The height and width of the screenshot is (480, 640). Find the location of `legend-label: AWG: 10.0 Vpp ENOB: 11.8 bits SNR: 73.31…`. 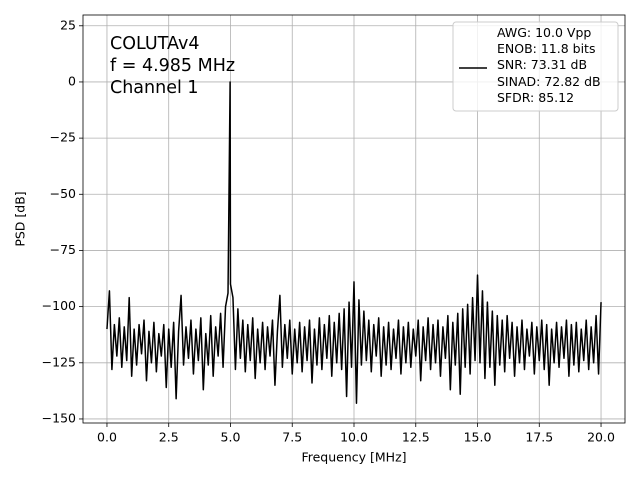

legend-label: AWG: 10.0 Vpp ENOB: 11.8 bits SNR: 73.31… is located at coordinates (549, 65).